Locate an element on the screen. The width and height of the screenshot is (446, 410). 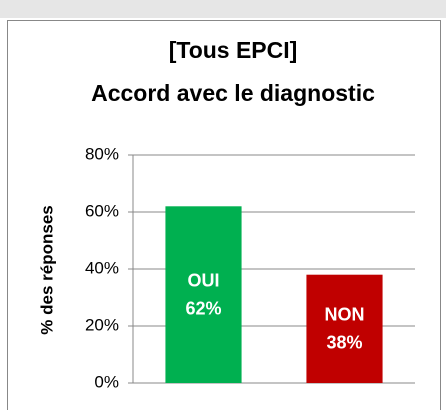
y-axis-label: % des réponses is located at coordinates (46, 269).